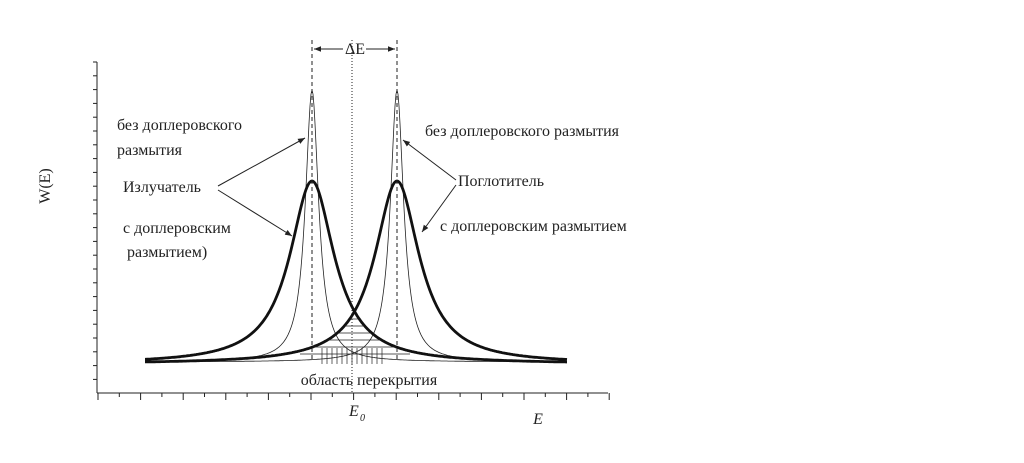  What do you see at coordinates (537, 419) in the screenshot?
I see `x-label: E` at bounding box center [537, 419].